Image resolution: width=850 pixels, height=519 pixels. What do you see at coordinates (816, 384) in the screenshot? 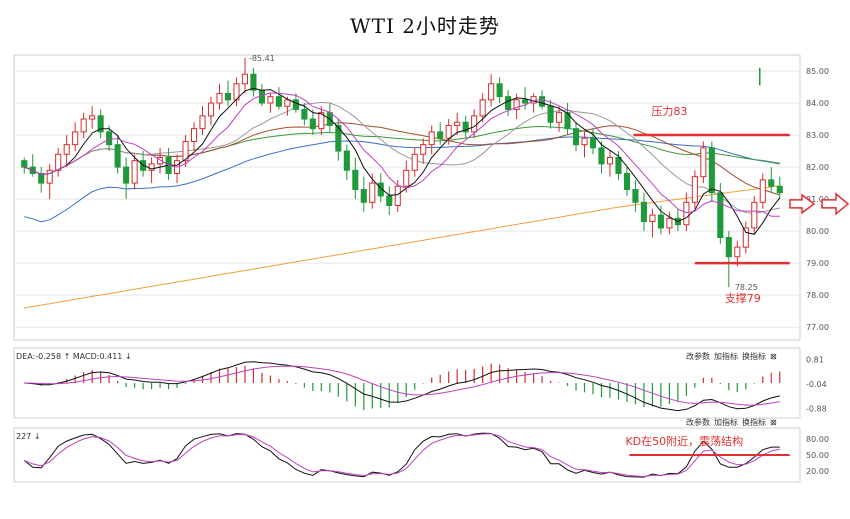
I see `macd-y-tick: -0.04` at bounding box center [816, 384].